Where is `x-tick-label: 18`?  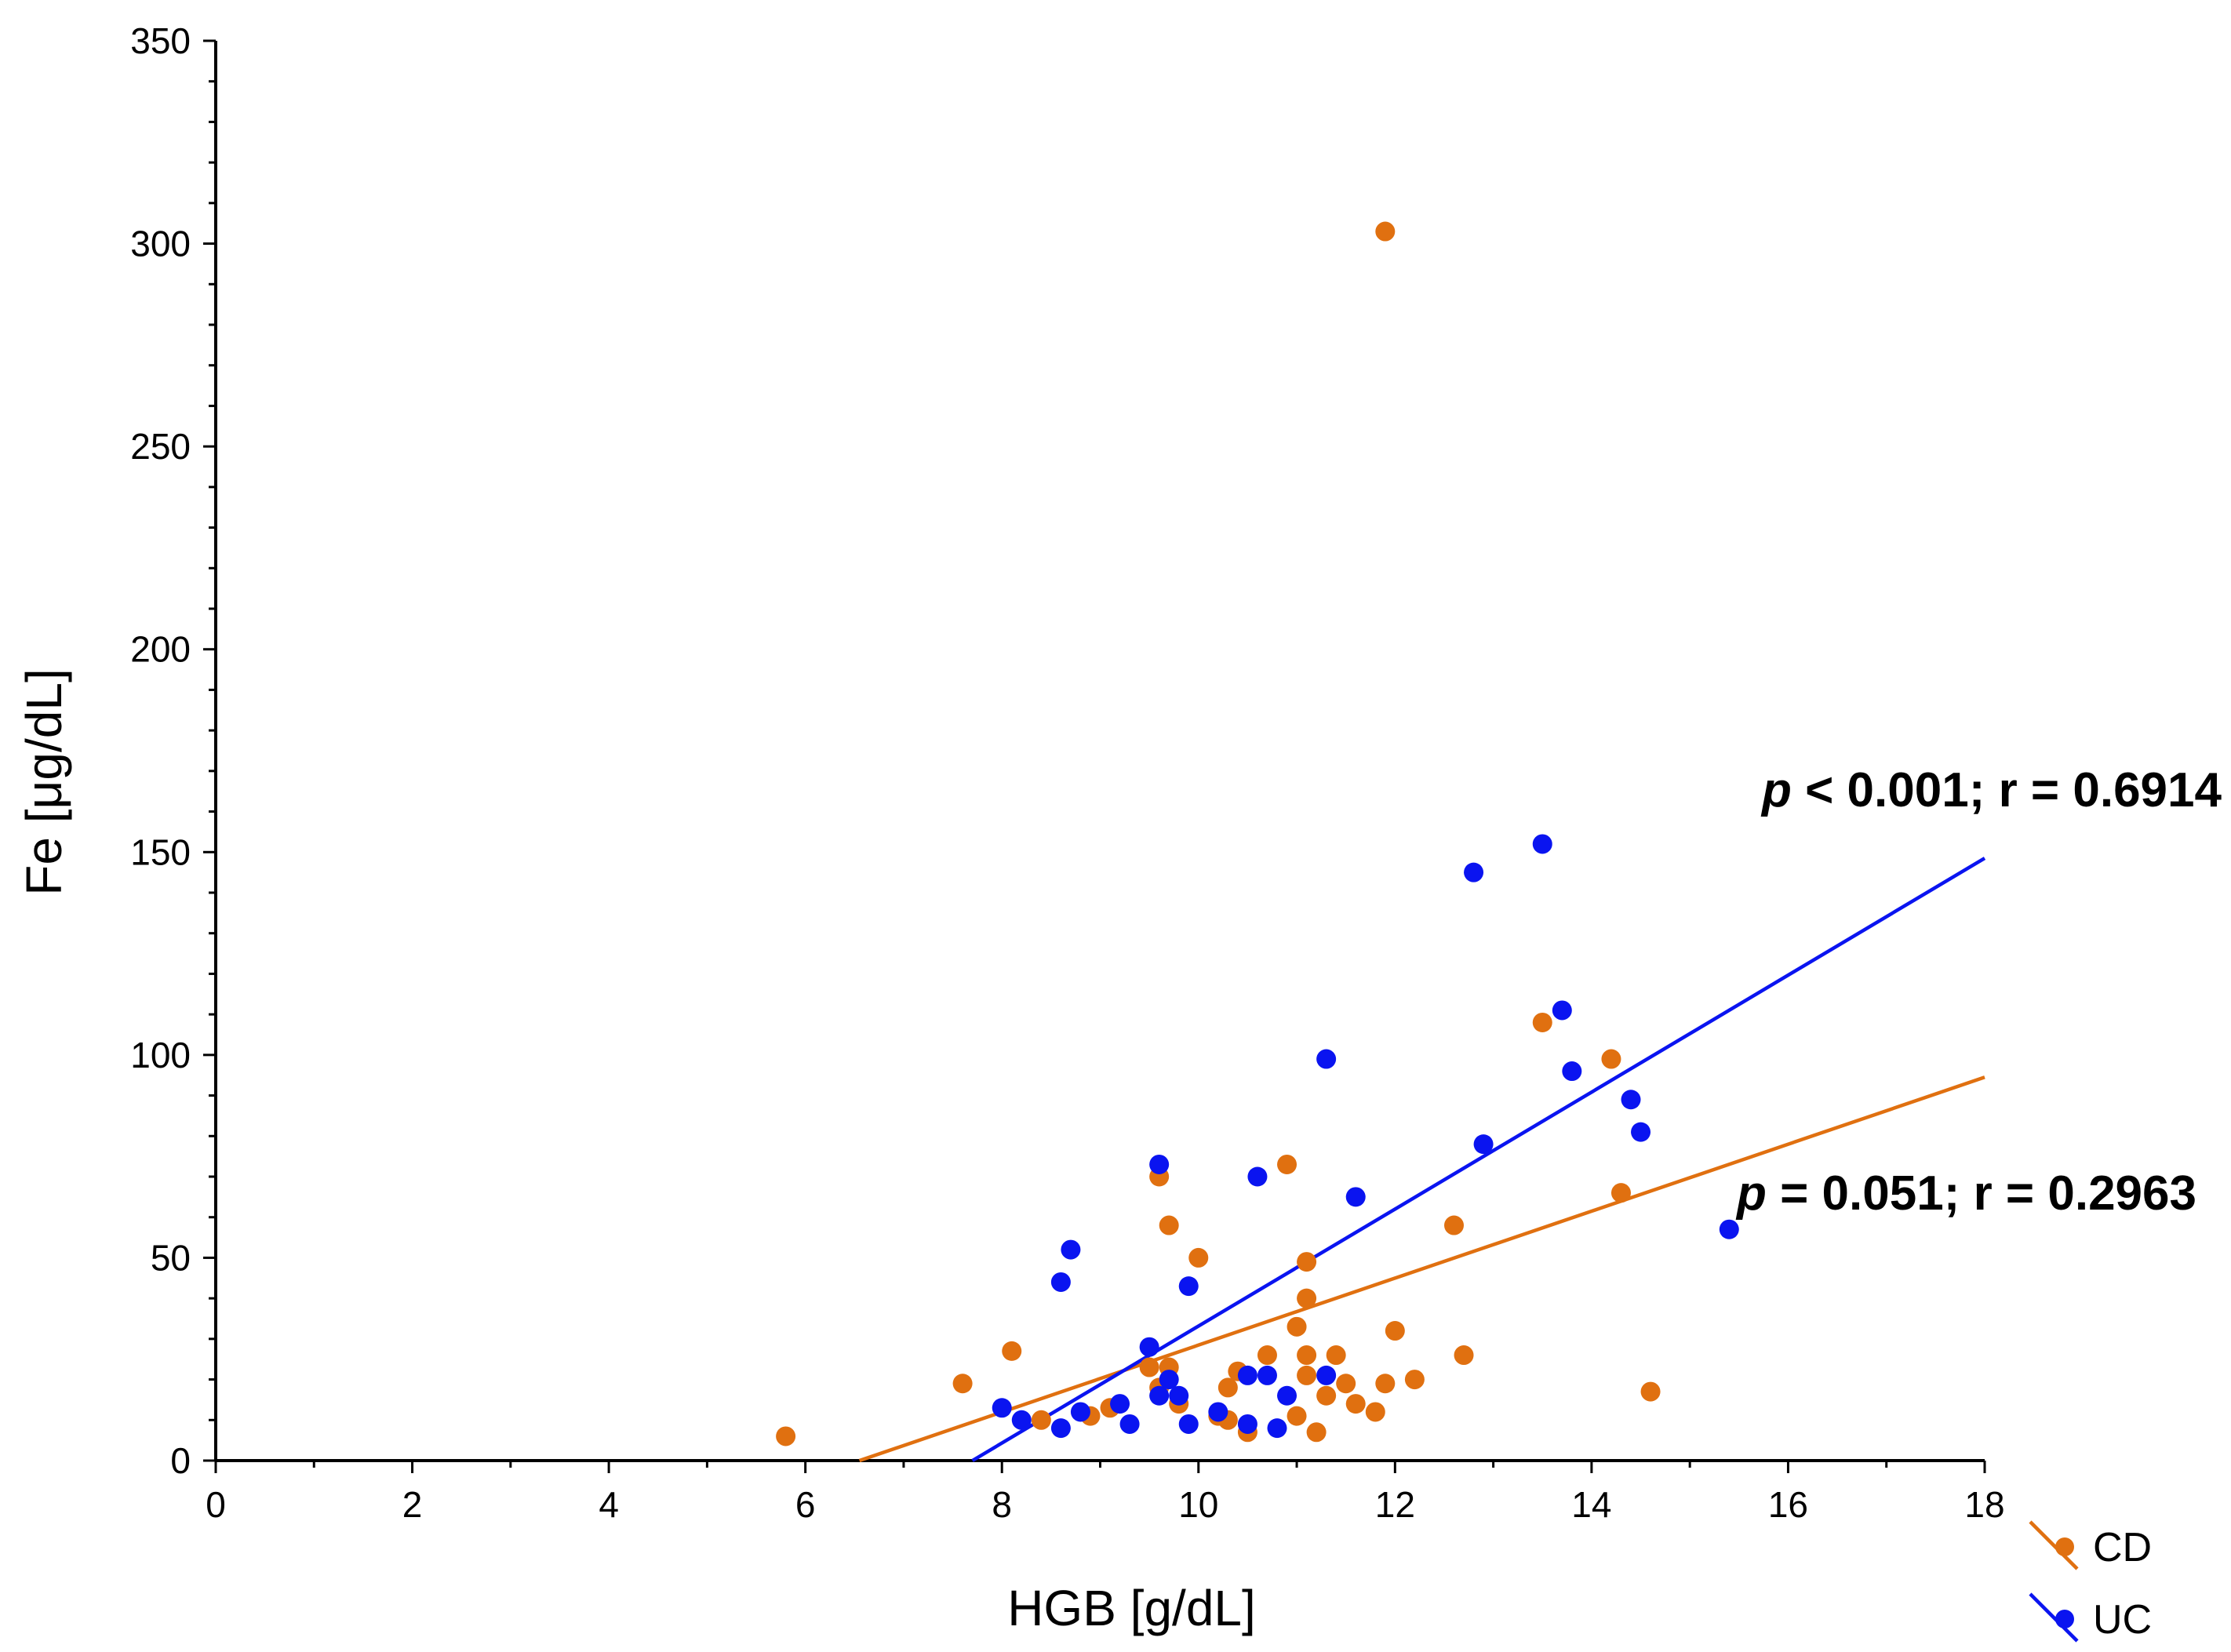
x-tick-label: 18 is located at coordinates (1984, 1505).